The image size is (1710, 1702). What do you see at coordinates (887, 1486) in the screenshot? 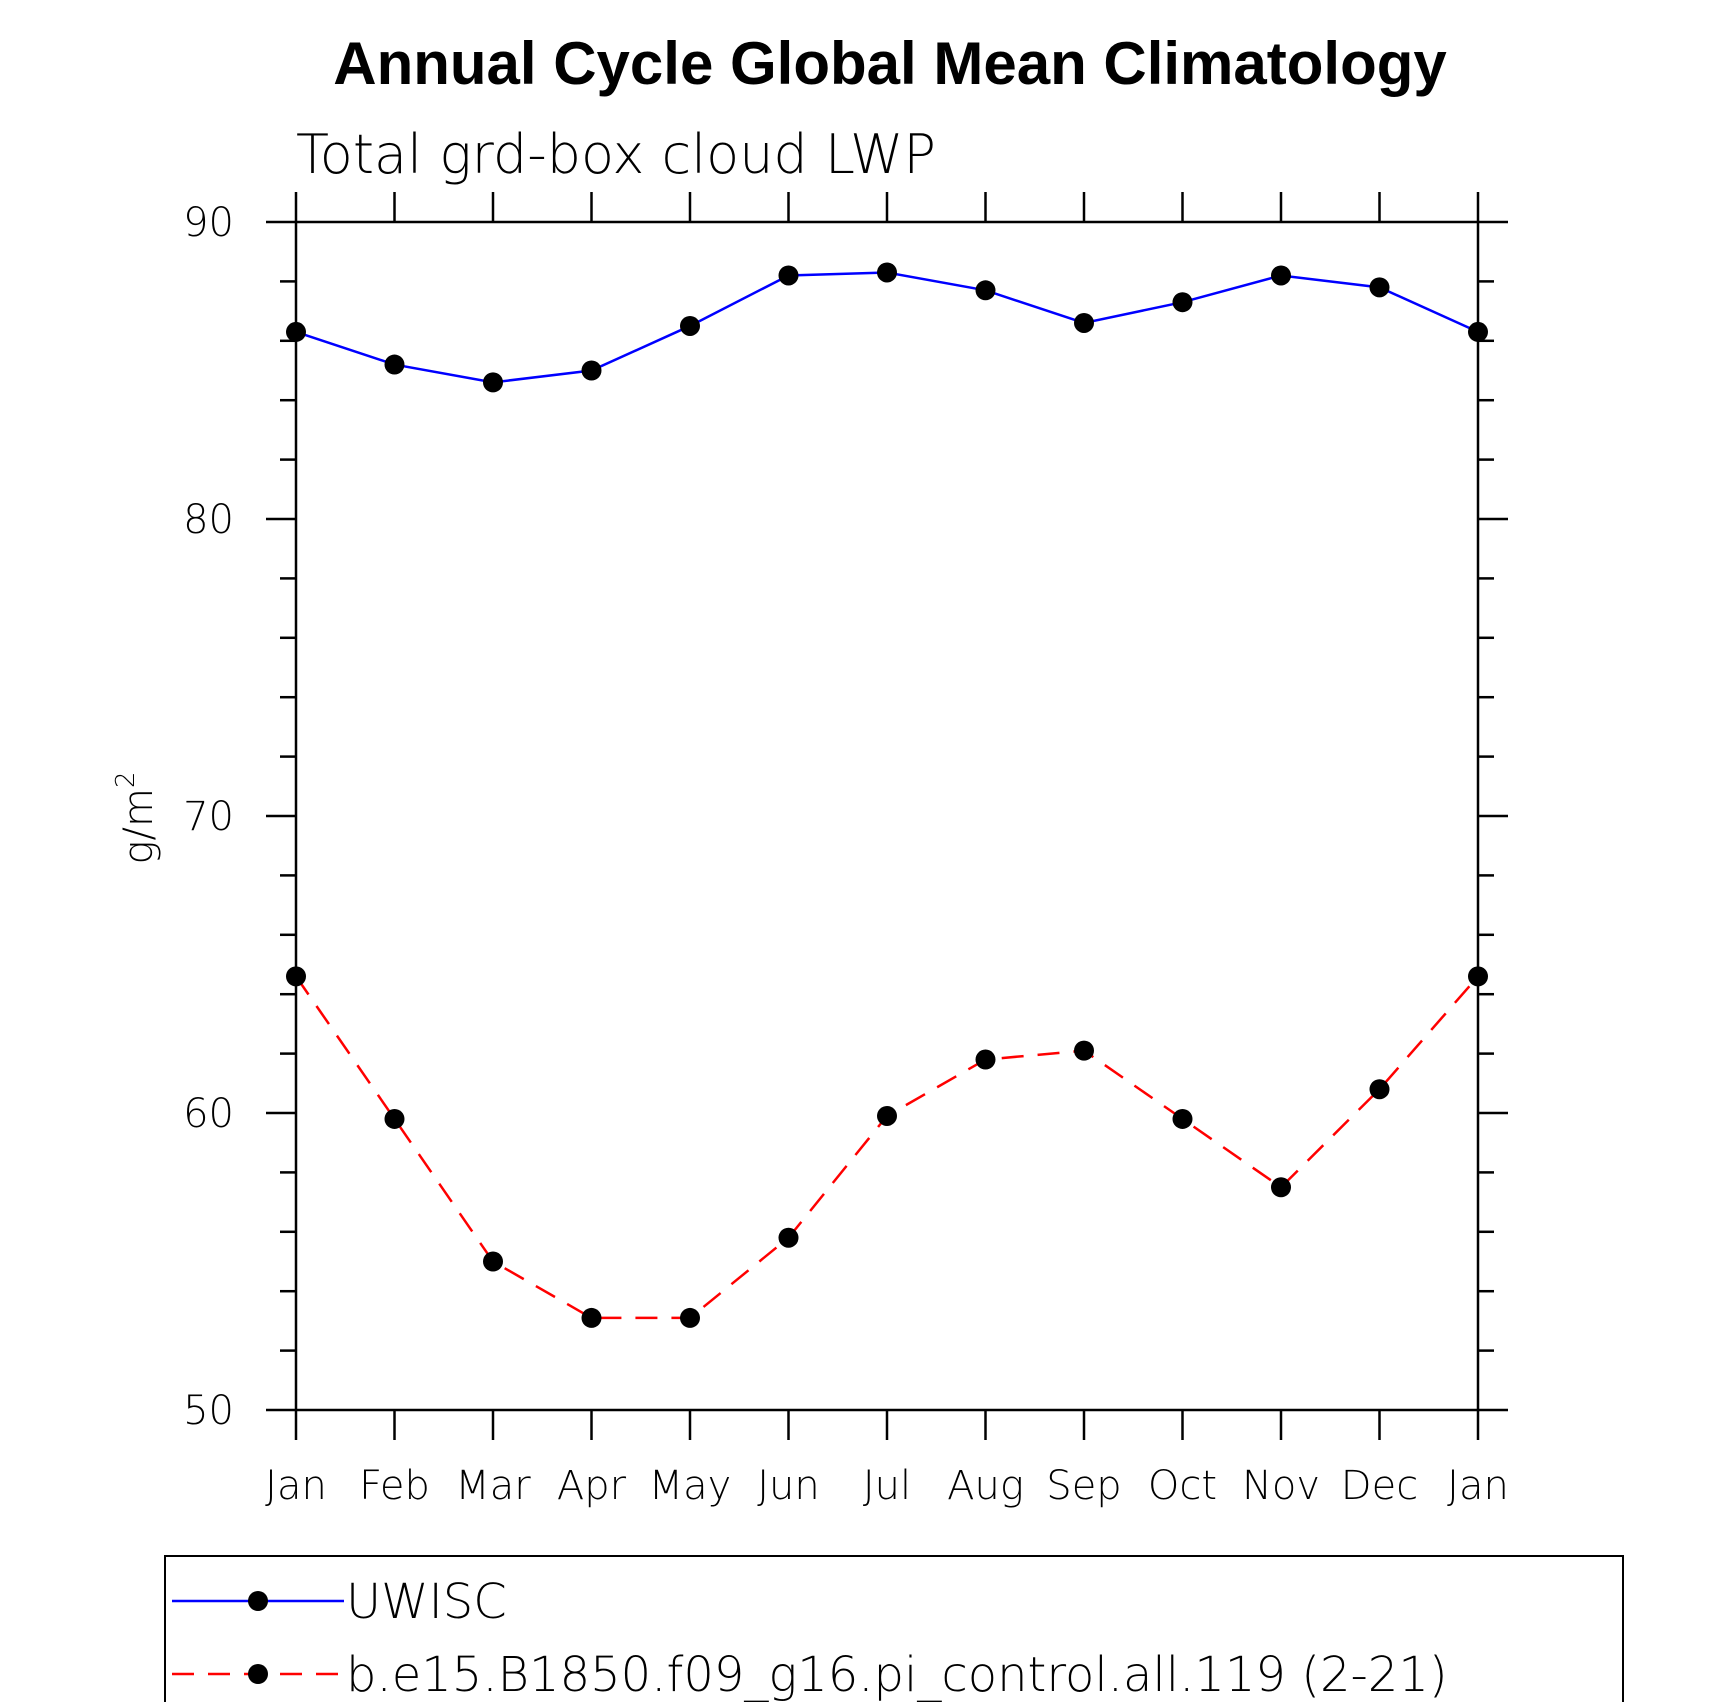
I see `x-tick-label: Jul` at bounding box center [887, 1486].